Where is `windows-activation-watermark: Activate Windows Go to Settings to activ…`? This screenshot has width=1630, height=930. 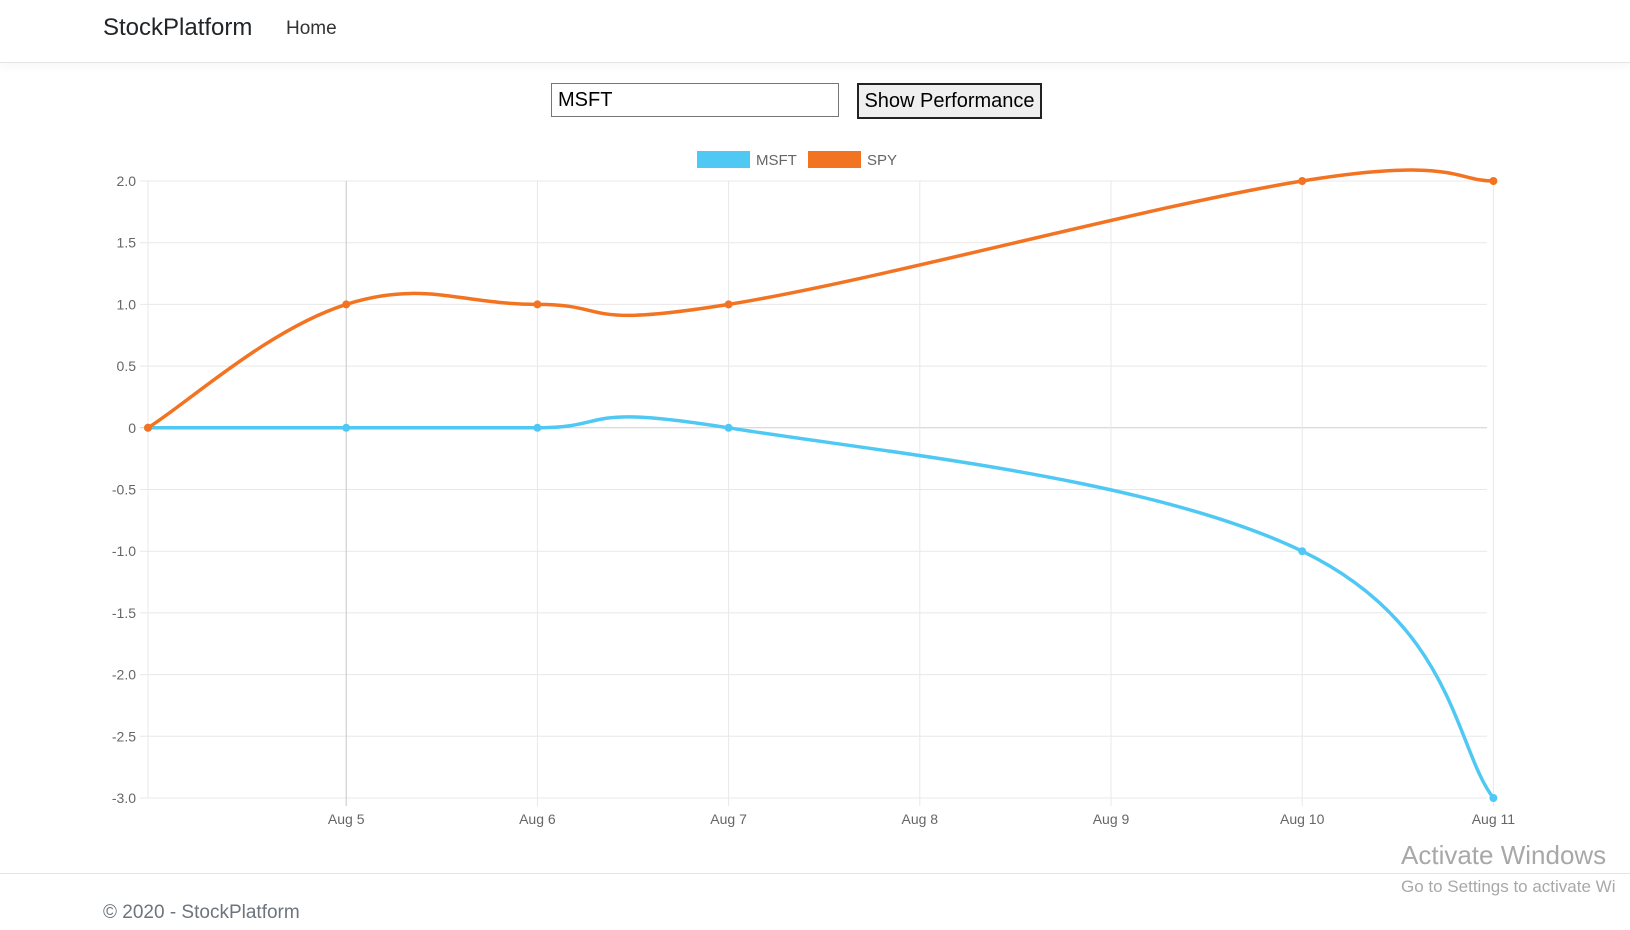
windows-activation-watermark: Activate Windows Go to Settings to activ… is located at coordinates (1508, 868).